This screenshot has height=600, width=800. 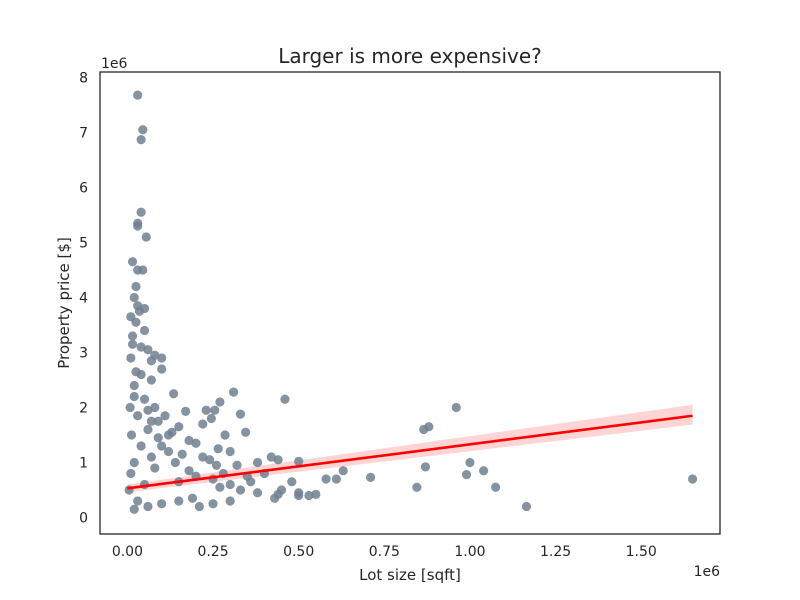 I want to click on regression-line-layer, so click(x=410, y=452).